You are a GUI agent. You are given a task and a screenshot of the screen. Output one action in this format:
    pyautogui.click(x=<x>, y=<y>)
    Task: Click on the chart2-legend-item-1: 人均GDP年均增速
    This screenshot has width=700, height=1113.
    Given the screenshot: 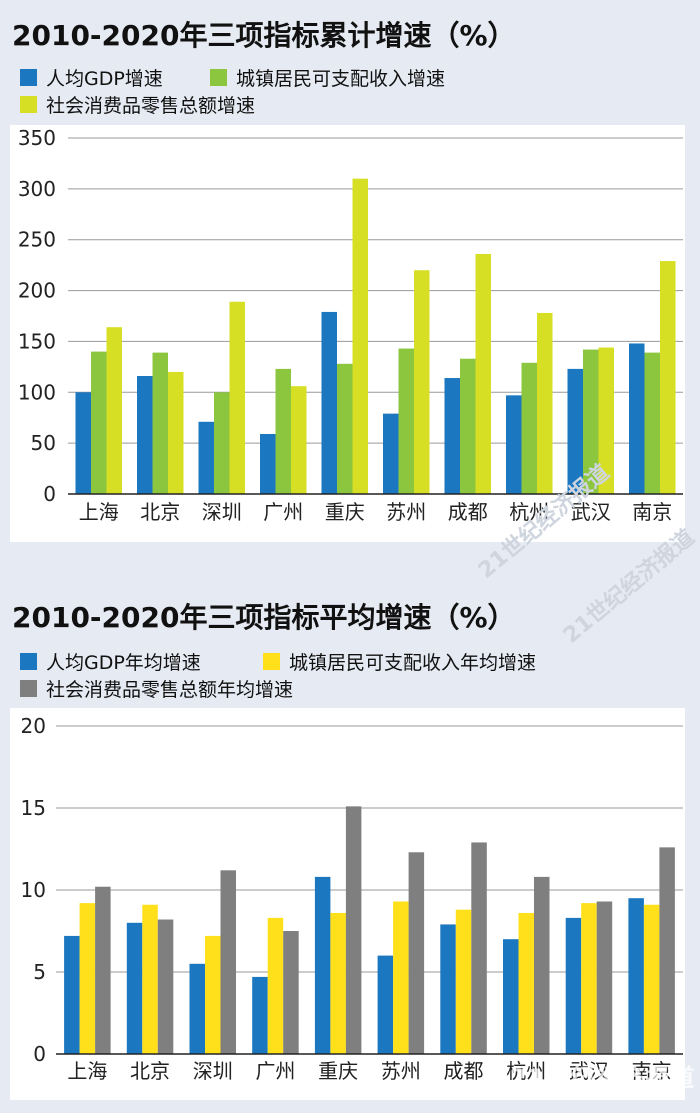 What is the action you would take?
    pyautogui.click(x=110, y=661)
    